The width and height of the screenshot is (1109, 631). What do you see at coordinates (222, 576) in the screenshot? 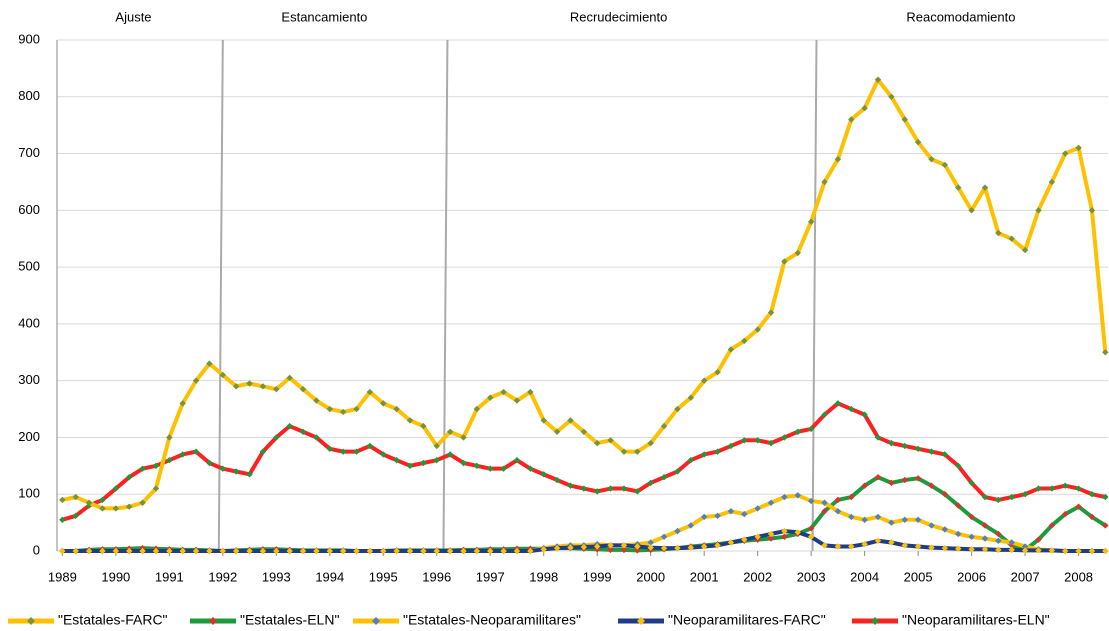
I see `x-tick-label: 1992` at bounding box center [222, 576].